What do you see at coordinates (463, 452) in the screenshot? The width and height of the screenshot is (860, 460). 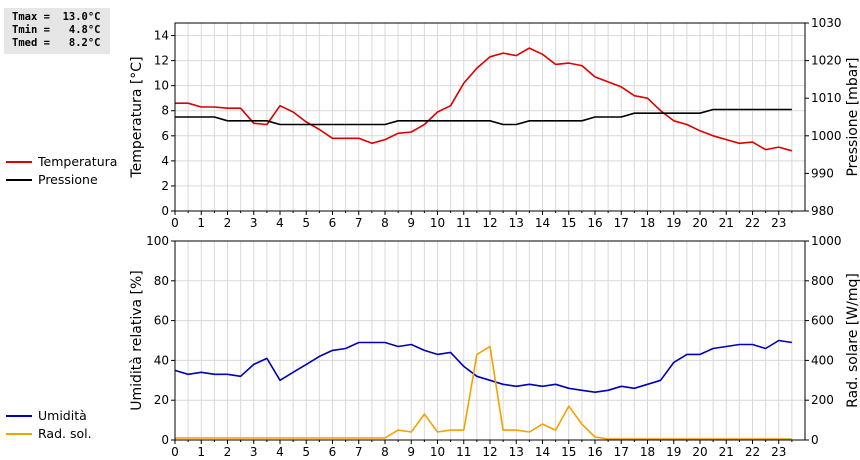 I see `bottom-x-tick-label: 11` at bounding box center [463, 452].